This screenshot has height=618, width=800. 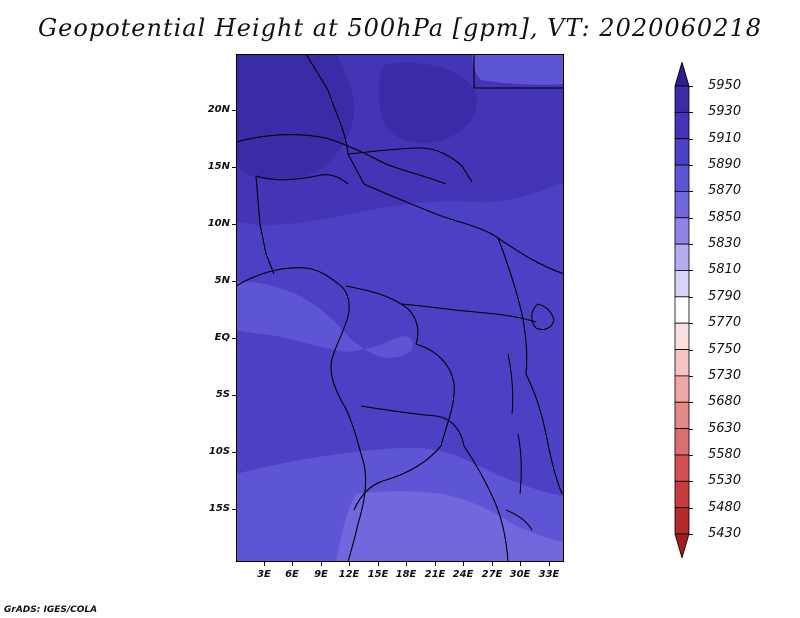 What do you see at coordinates (725, 533) in the screenshot?
I see `colorbar-level-label: 5430` at bounding box center [725, 533].